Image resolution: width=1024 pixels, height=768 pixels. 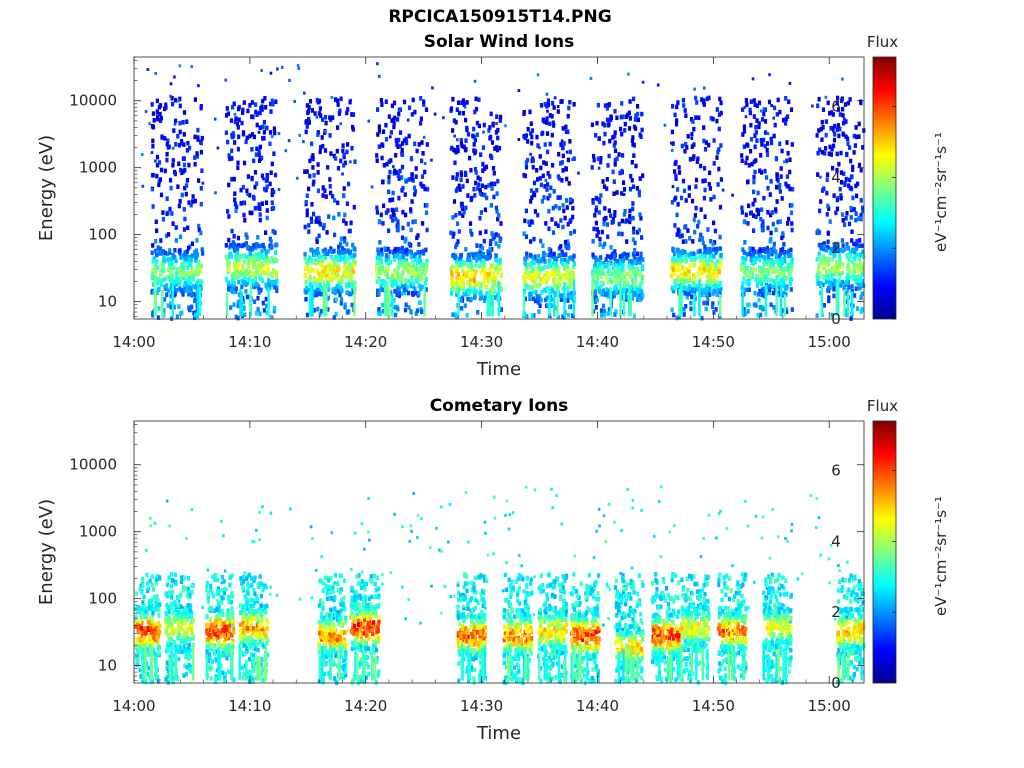 I want to click on colorbar-gradient, so click(x=884, y=188).